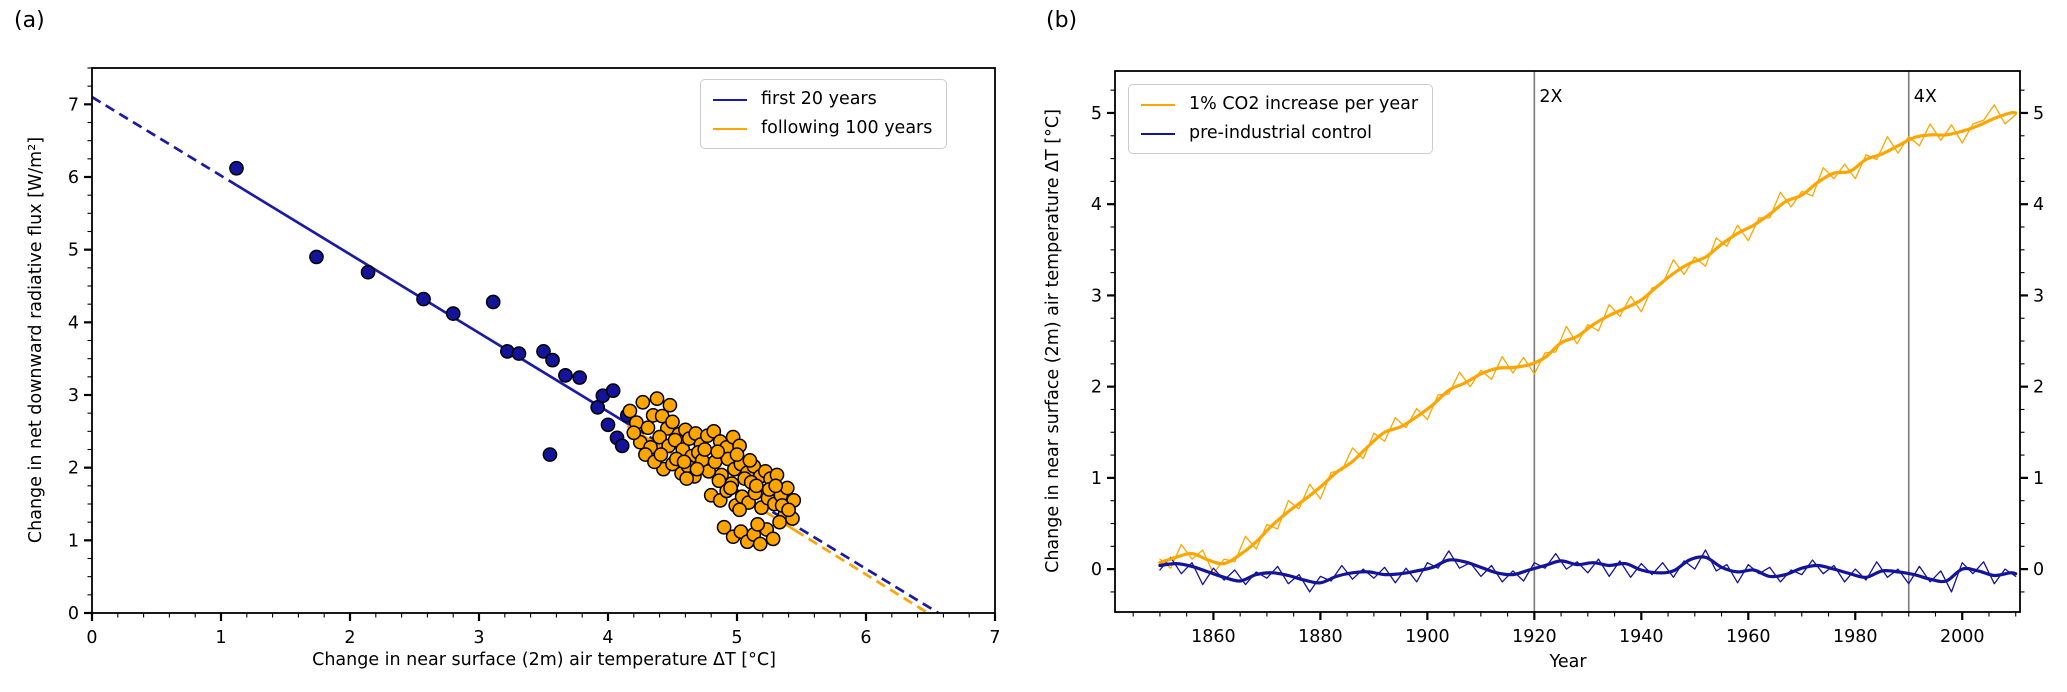  I want to click on y-tick-label: 5, so click(1096, 114).